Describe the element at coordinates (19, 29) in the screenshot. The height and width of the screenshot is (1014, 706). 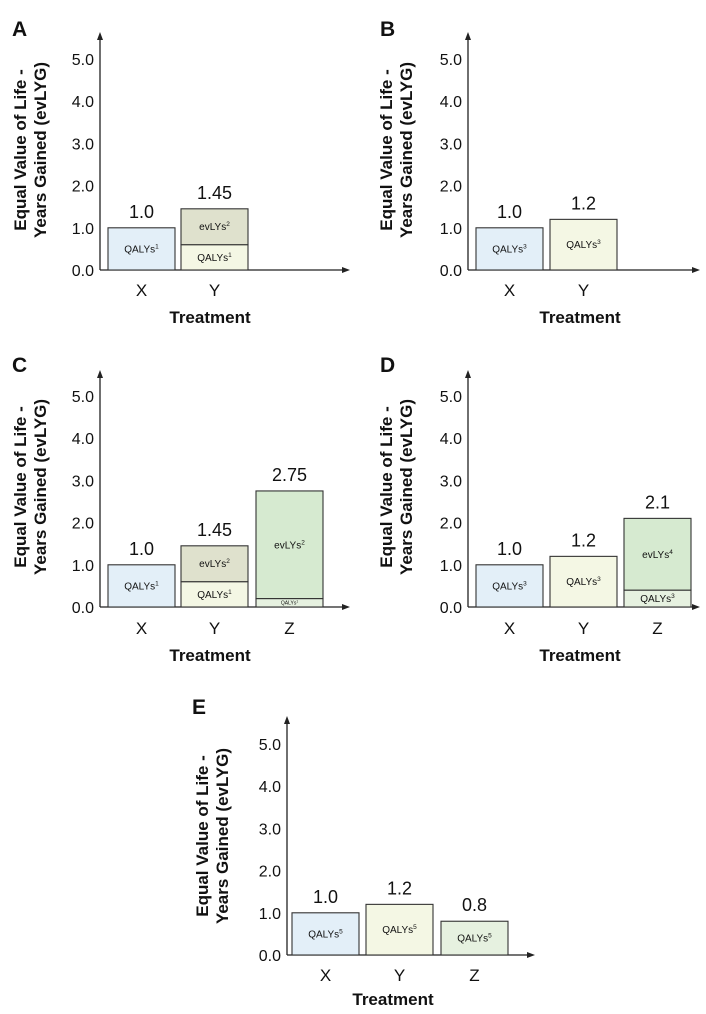
I see `panel-label: A` at that location.